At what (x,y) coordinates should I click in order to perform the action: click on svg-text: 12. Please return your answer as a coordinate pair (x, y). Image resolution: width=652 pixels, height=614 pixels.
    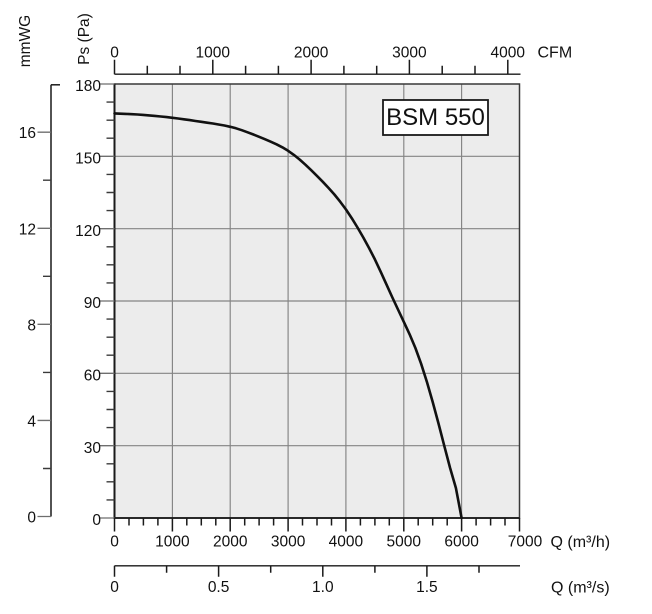
    Looking at the image, I should click on (27, 229).